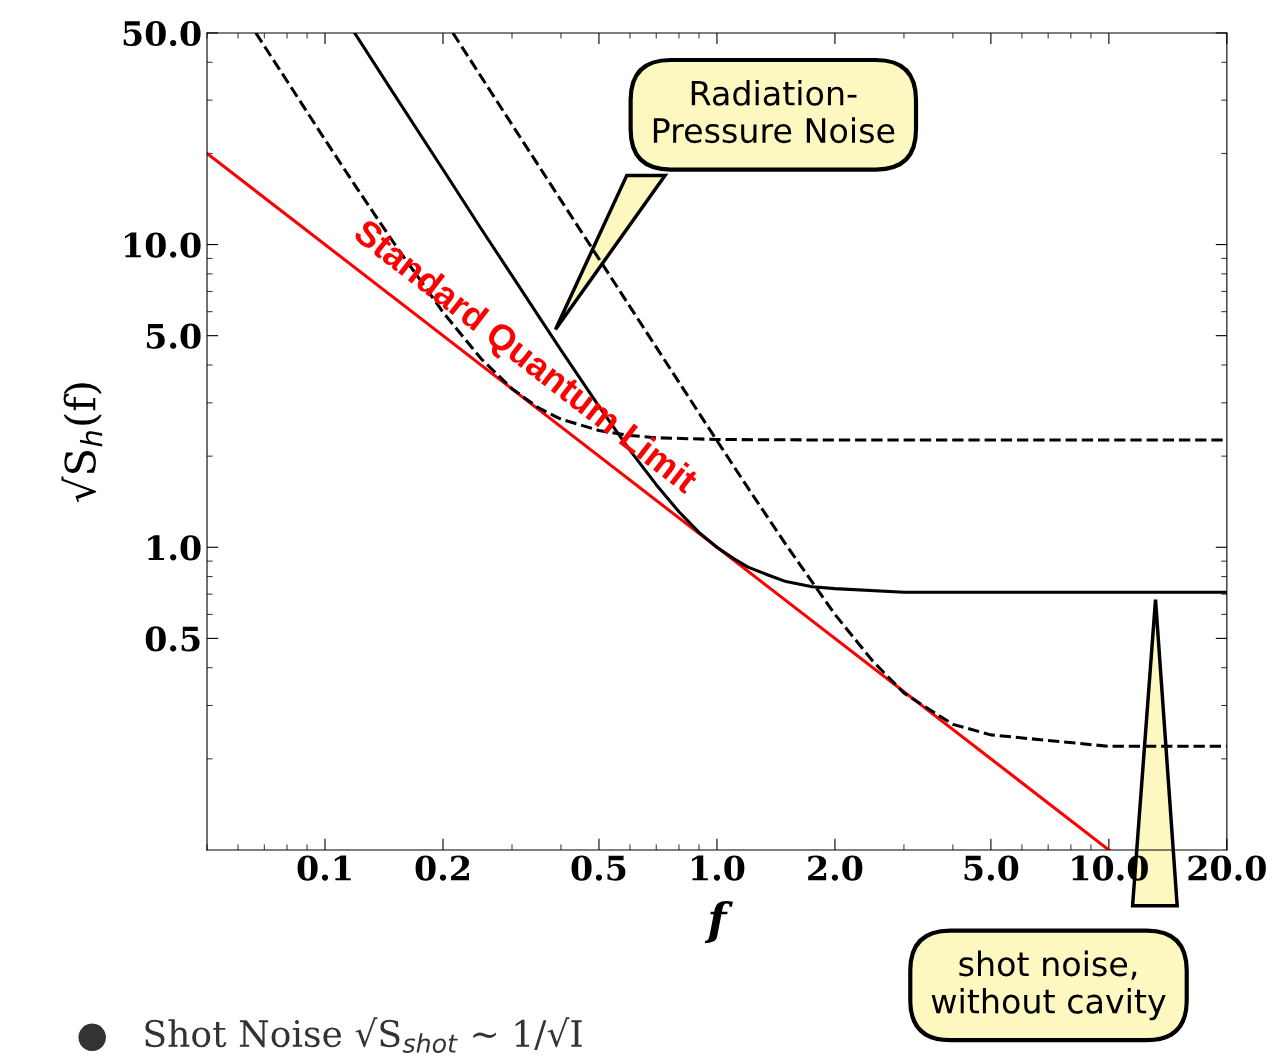 The width and height of the screenshot is (1274, 1063). Describe the element at coordinates (173, 336) in the screenshot. I see `y-tick-label: 5.0` at that location.